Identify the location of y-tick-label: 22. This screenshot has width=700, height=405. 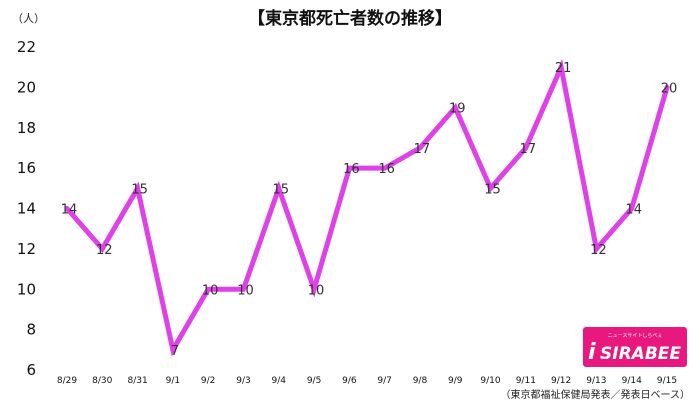
(26, 47).